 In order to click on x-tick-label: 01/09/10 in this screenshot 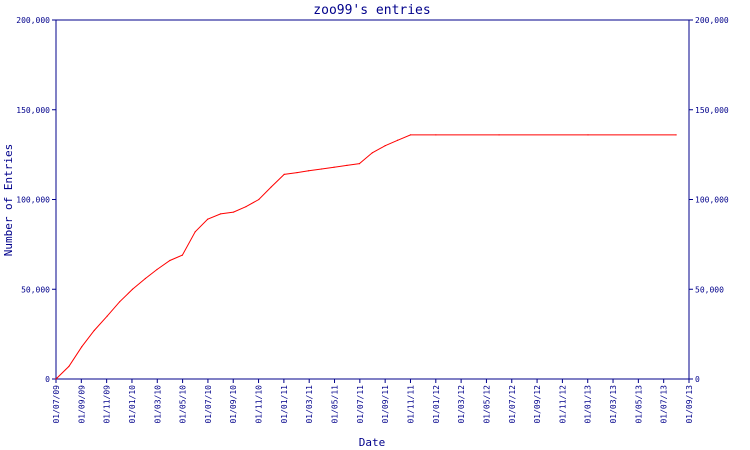, I will do `click(233, 404)`.